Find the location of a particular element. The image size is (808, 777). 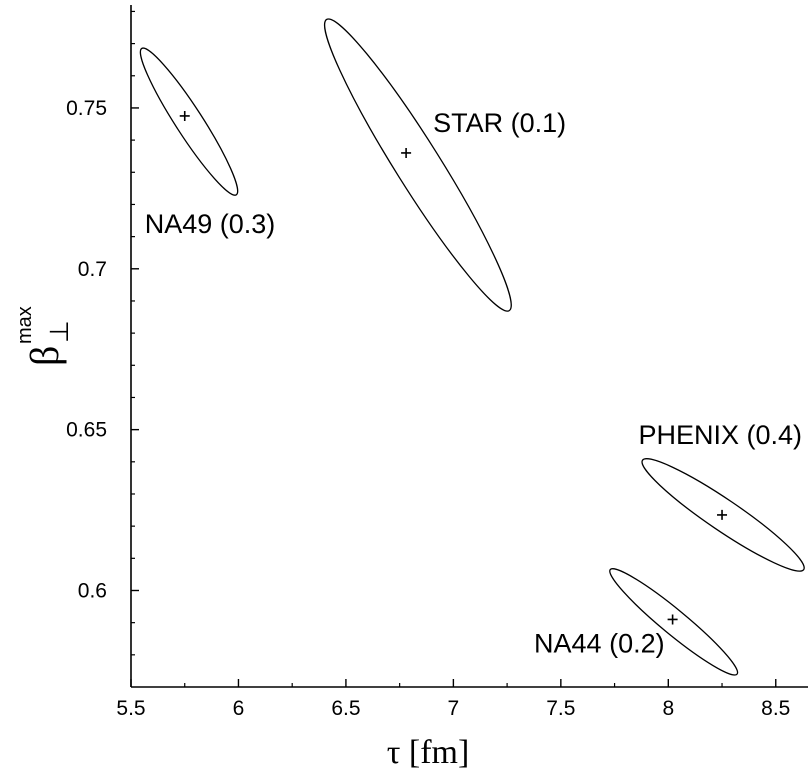

y-axis-title: β max ⊥ is located at coordinates (44, 336).